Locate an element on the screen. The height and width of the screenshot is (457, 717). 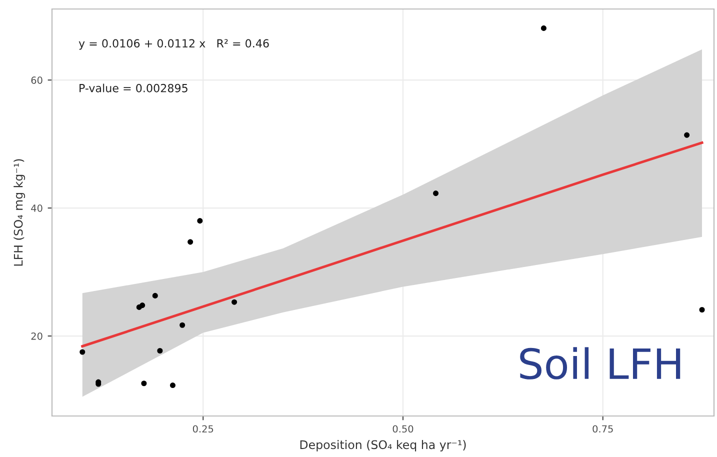
x-axis-title: Deposition (SO₄ keq ha yr⁻¹) is located at coordinates (383, 446).